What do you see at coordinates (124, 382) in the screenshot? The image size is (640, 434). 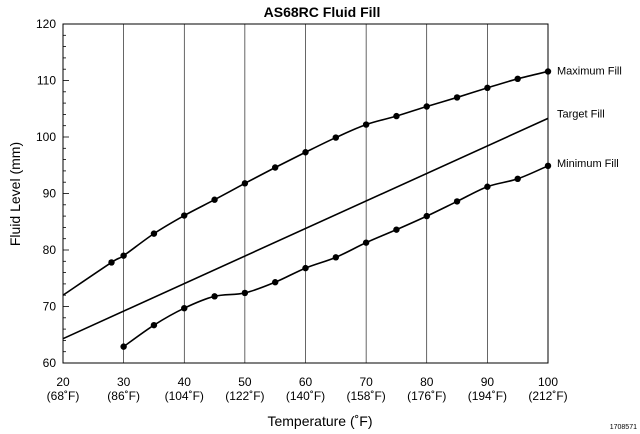 I see `x-tick-label-30: 30` at bounding box center [124, 382].